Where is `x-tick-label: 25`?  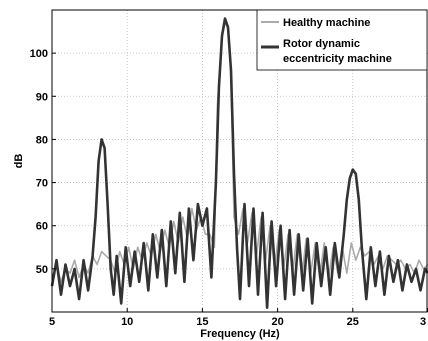 x-tick-label: 25 is located at coordinates (353, 322).